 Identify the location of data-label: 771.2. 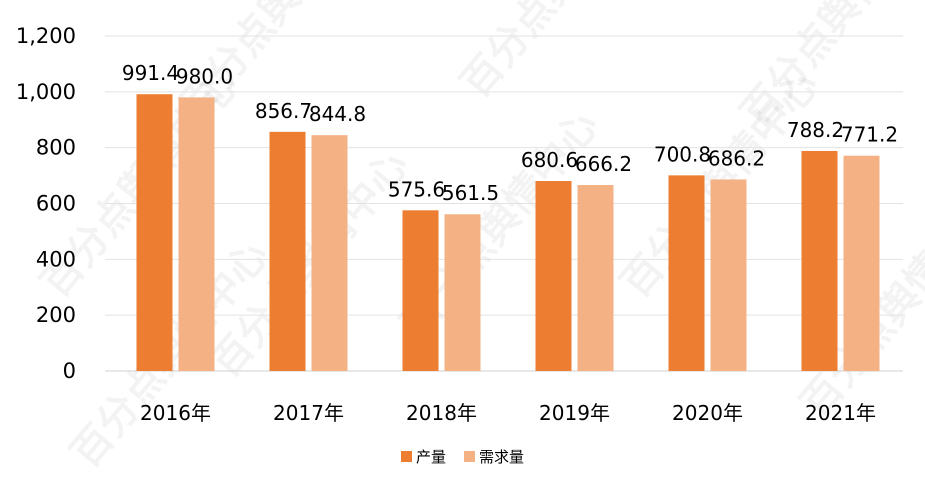
(869, 135).